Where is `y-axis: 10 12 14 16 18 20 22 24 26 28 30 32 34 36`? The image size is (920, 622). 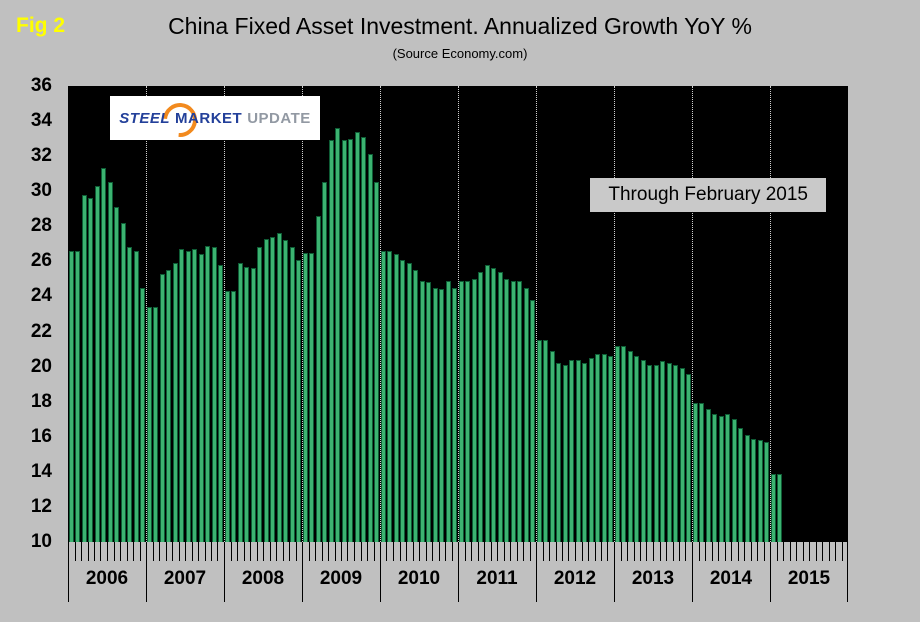 y-axis: 10 12 14 16 18 20 22 24 26 28 30 32 34 36 is located at coordinates (31, 313).